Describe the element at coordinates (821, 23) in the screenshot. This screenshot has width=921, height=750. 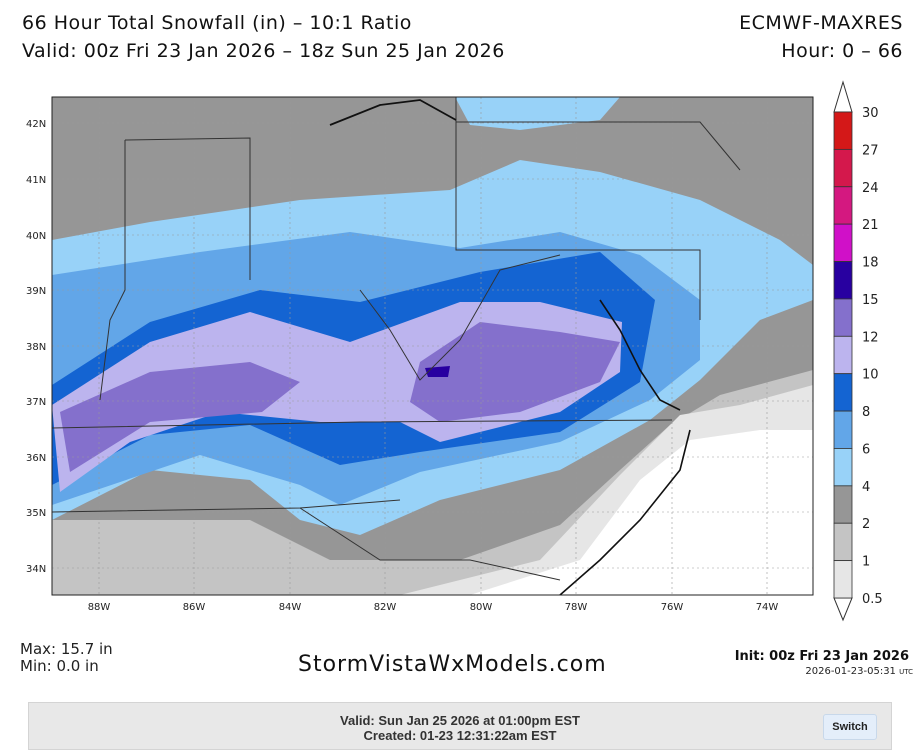
I see `model-name: ECMWF-MAXRES` at that location.